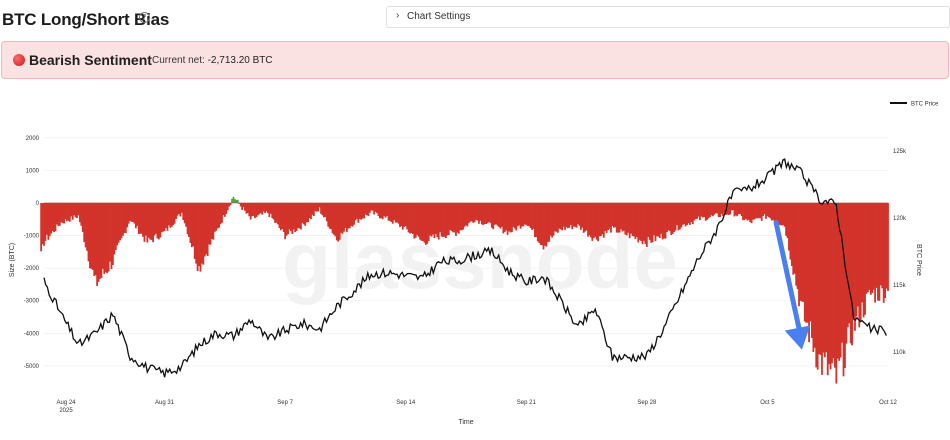 This screenshot has width=950, height=440. I want to click on current-net: Current net: -2,713.20 BTC, so click(212, 60).